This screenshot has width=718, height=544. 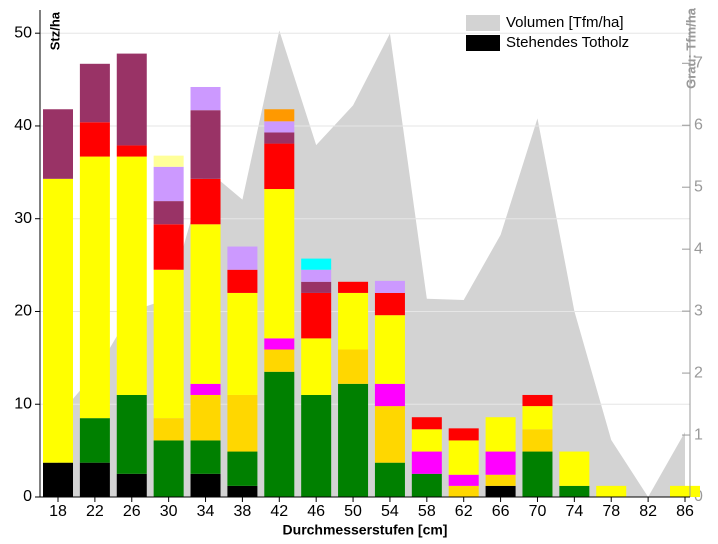 I want to click on y-tick-label: 50, so click(x=23, y=32).